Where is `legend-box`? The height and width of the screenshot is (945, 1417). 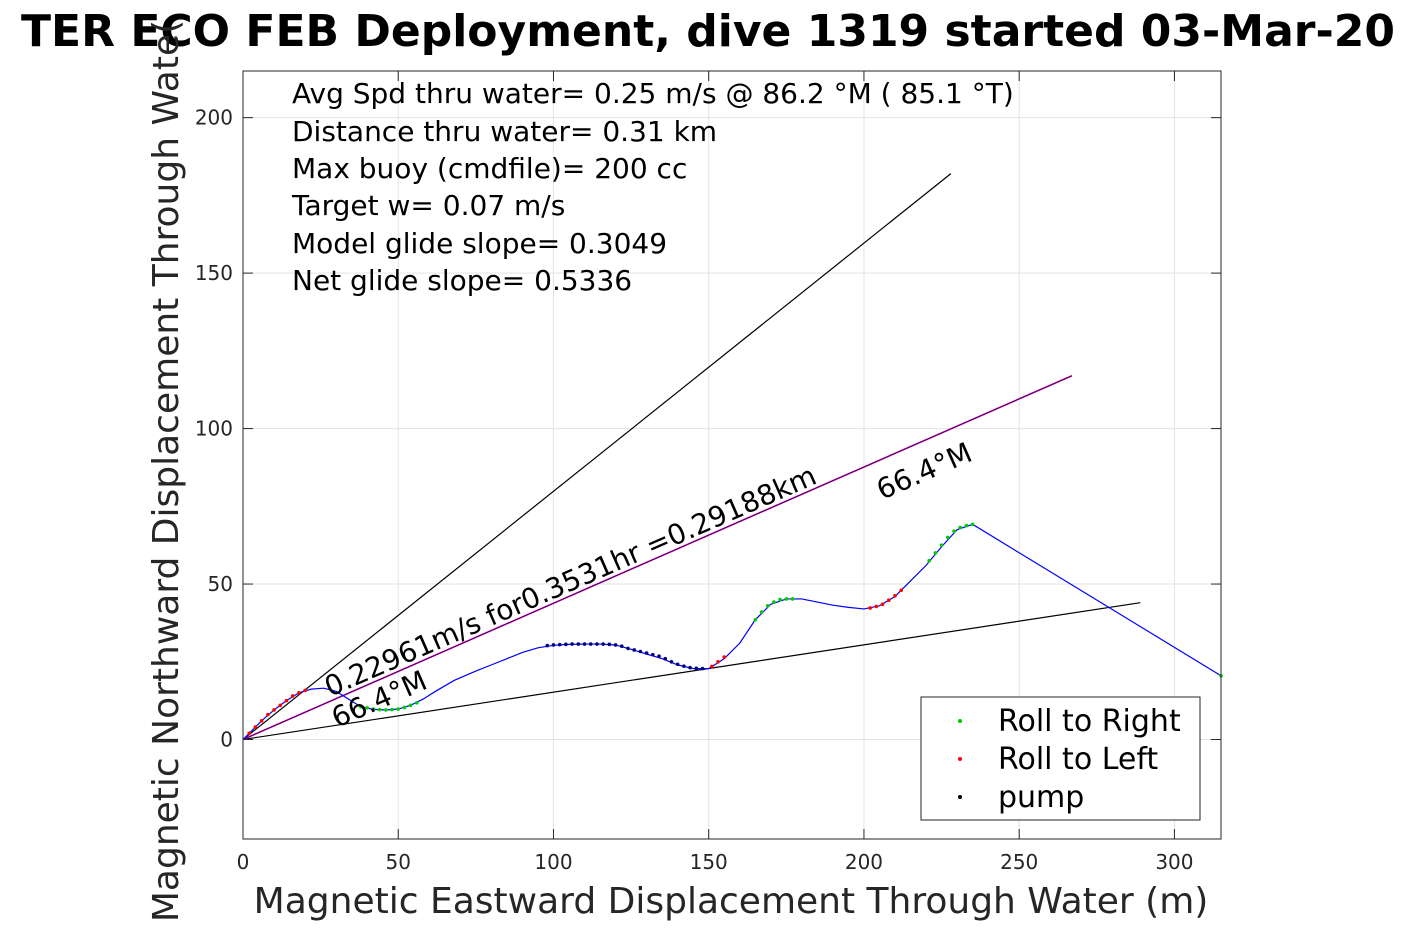
legend-box is located at coordinates (1060, 758).